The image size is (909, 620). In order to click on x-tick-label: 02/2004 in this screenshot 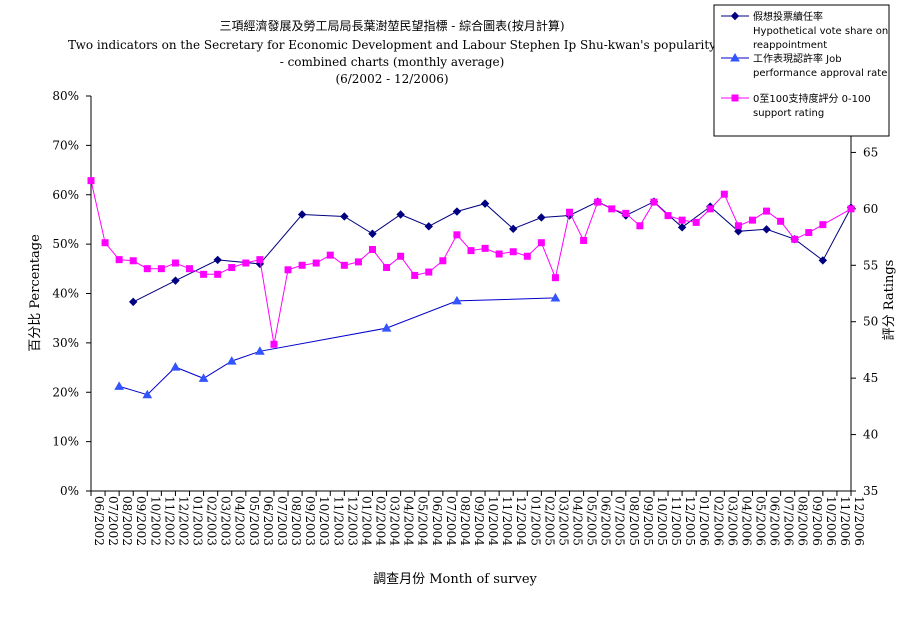, I will do `click(380, 521)`.